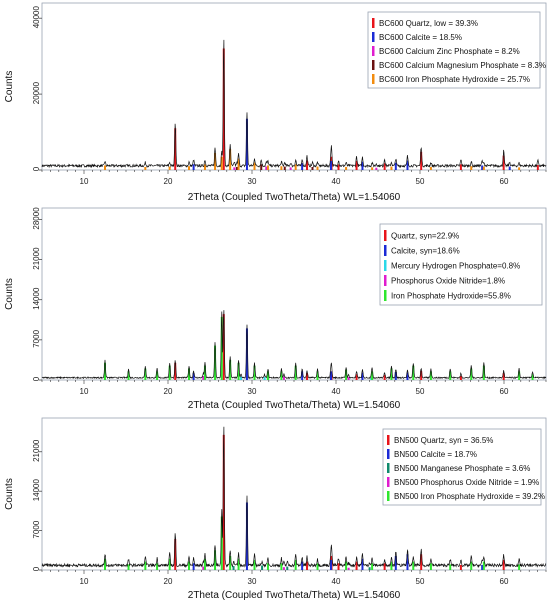  Describe the element at coordinates (36, 218) in the screenshot. I see `y-tick-label: 28000` at that location.